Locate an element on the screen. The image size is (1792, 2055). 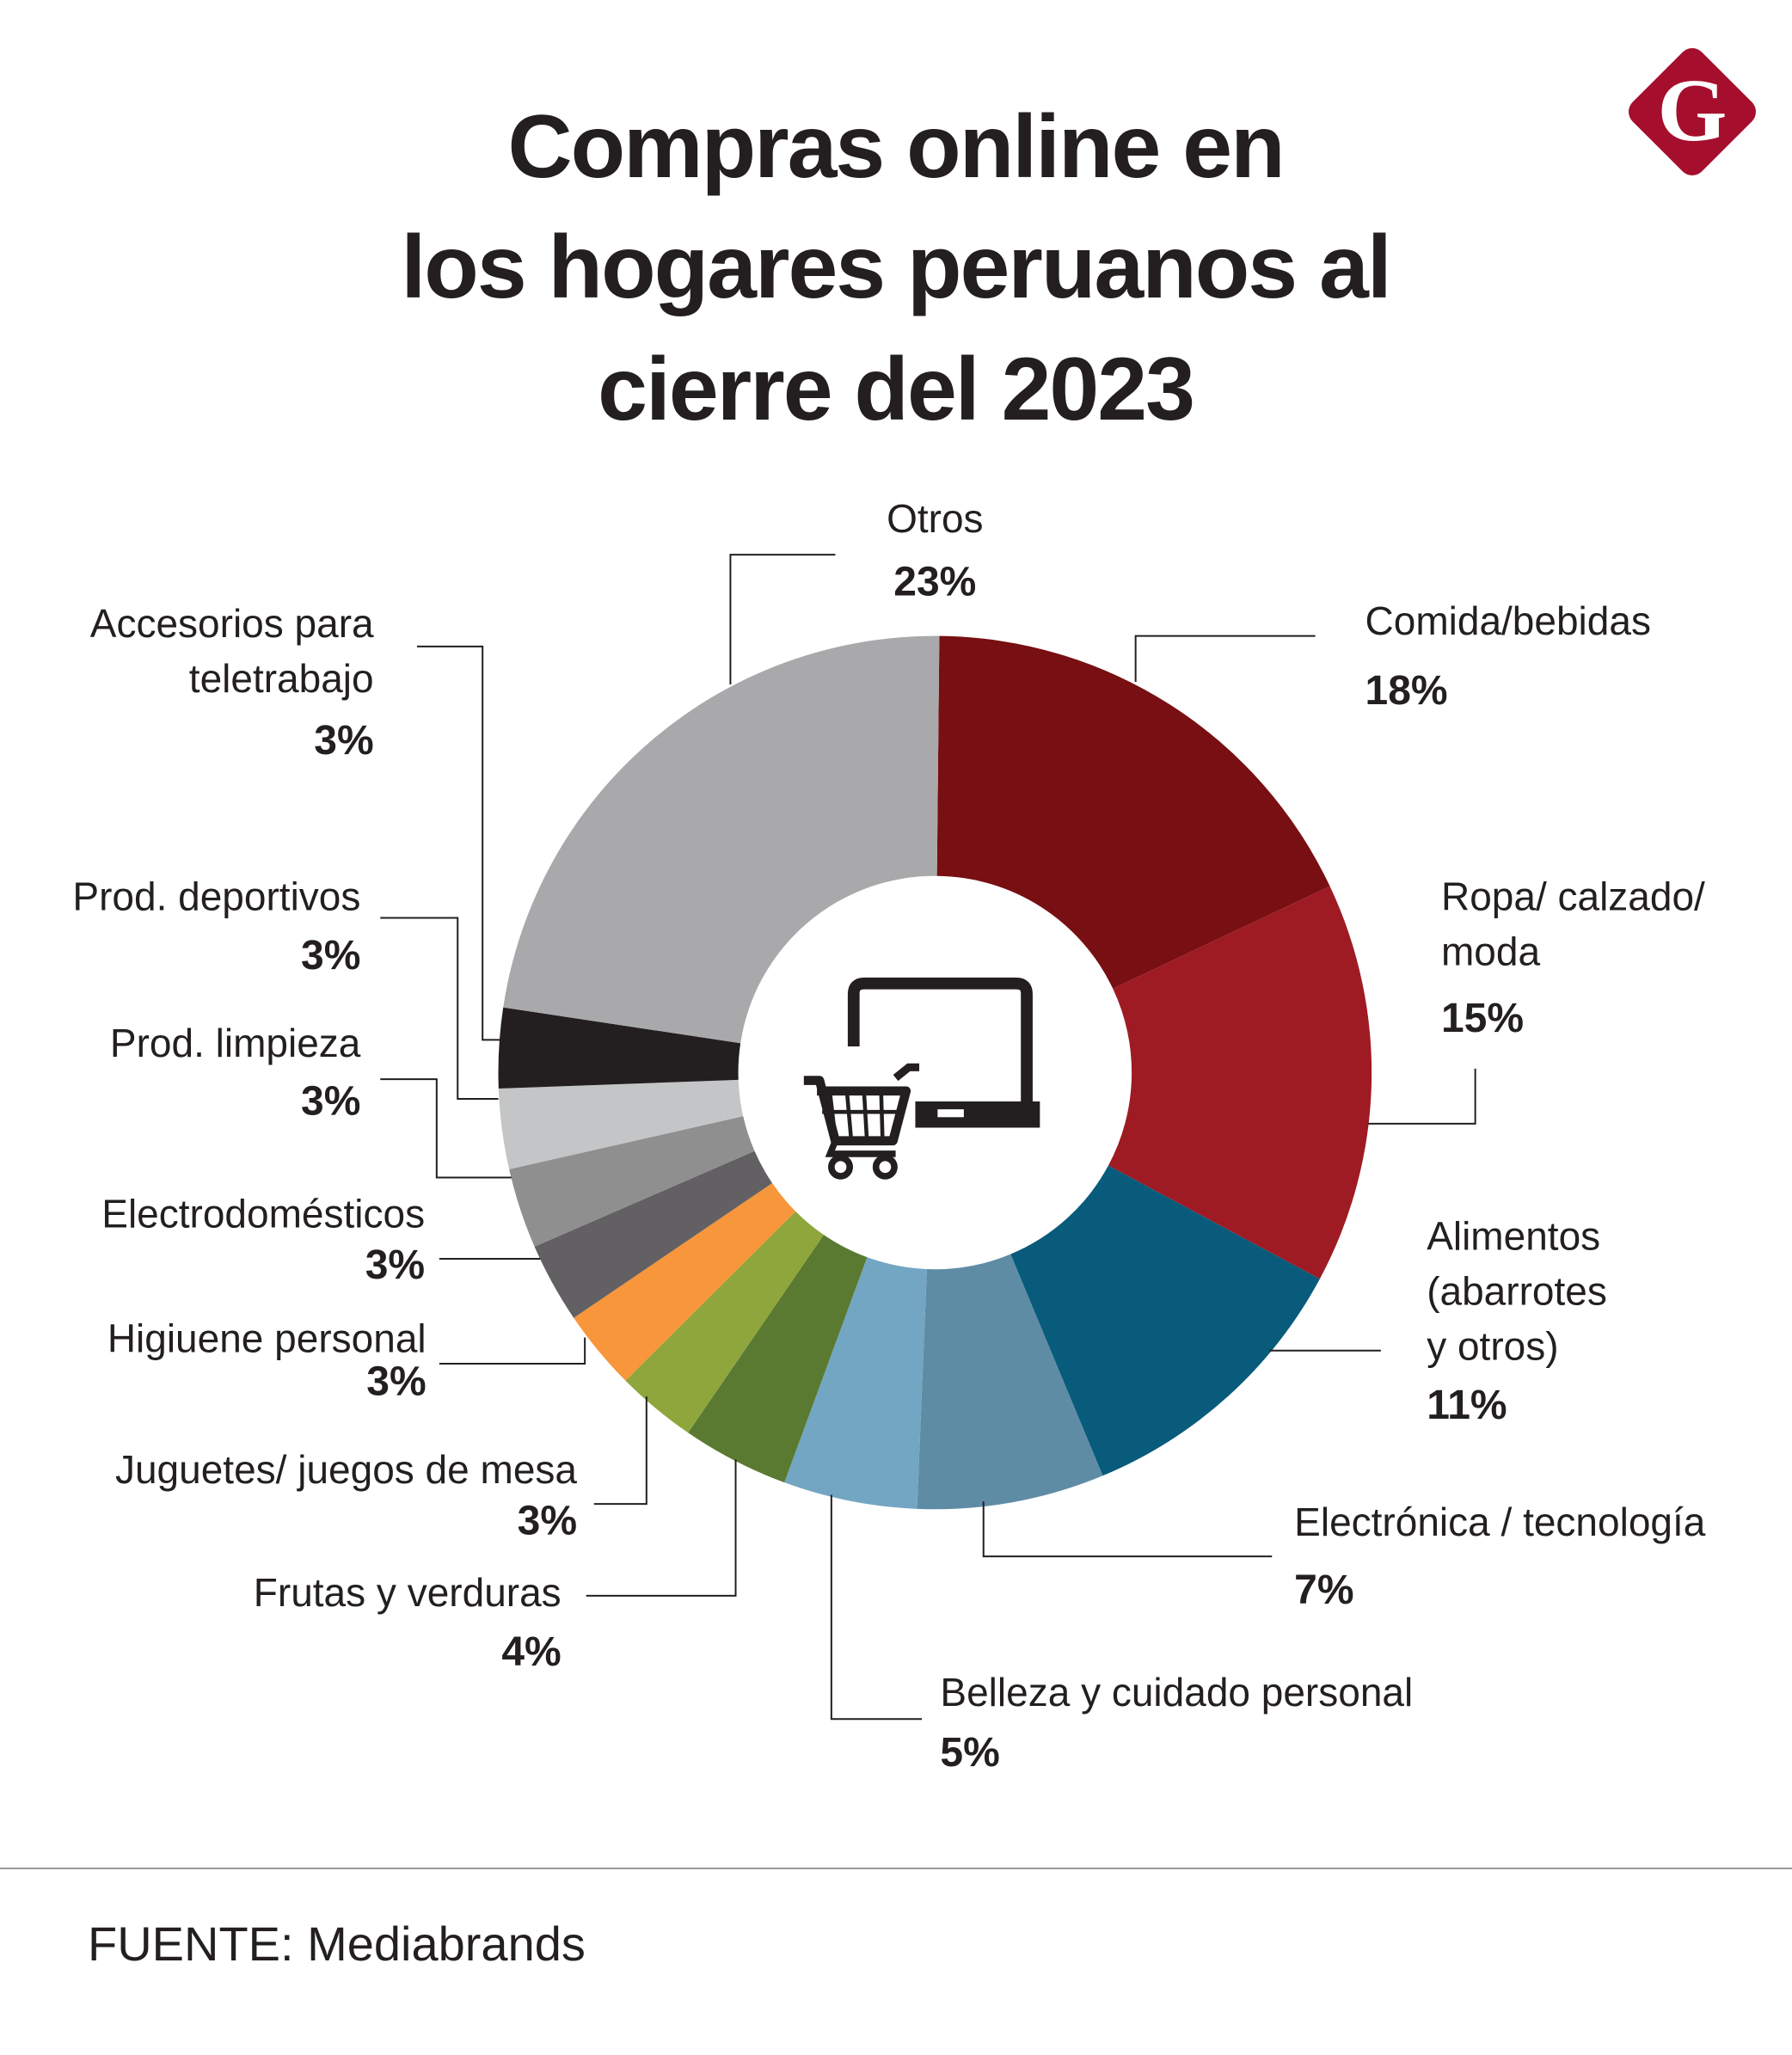
slice-percent-label: 11% is located at coordinates (1467, 1405).